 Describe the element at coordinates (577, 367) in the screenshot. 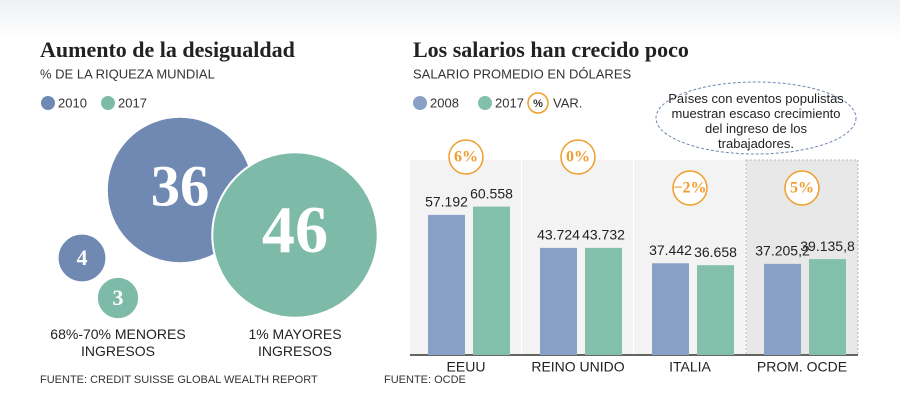

I see `x-tick-label: REINO UNIDO` at that location.